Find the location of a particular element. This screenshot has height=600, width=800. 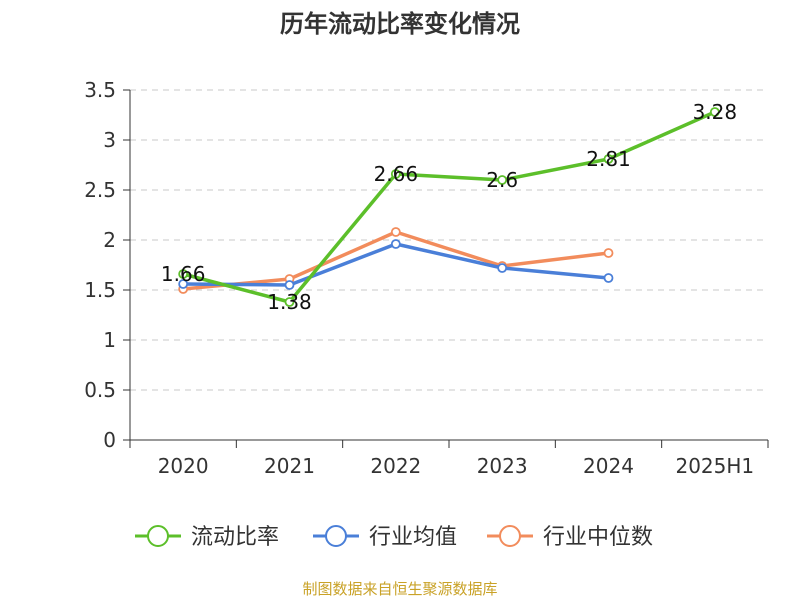

legend-label: 流动比率 is located at coordinates (235, 537).